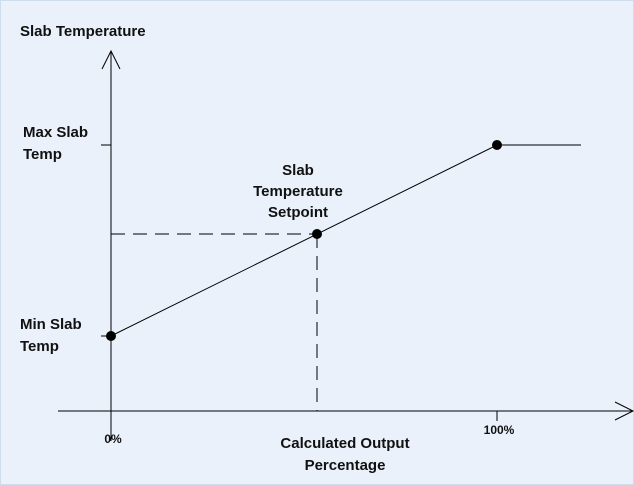  Describe the element at coordinates (39, 346) in the screenshot. I see `min-label-line2: Temp` at that location.